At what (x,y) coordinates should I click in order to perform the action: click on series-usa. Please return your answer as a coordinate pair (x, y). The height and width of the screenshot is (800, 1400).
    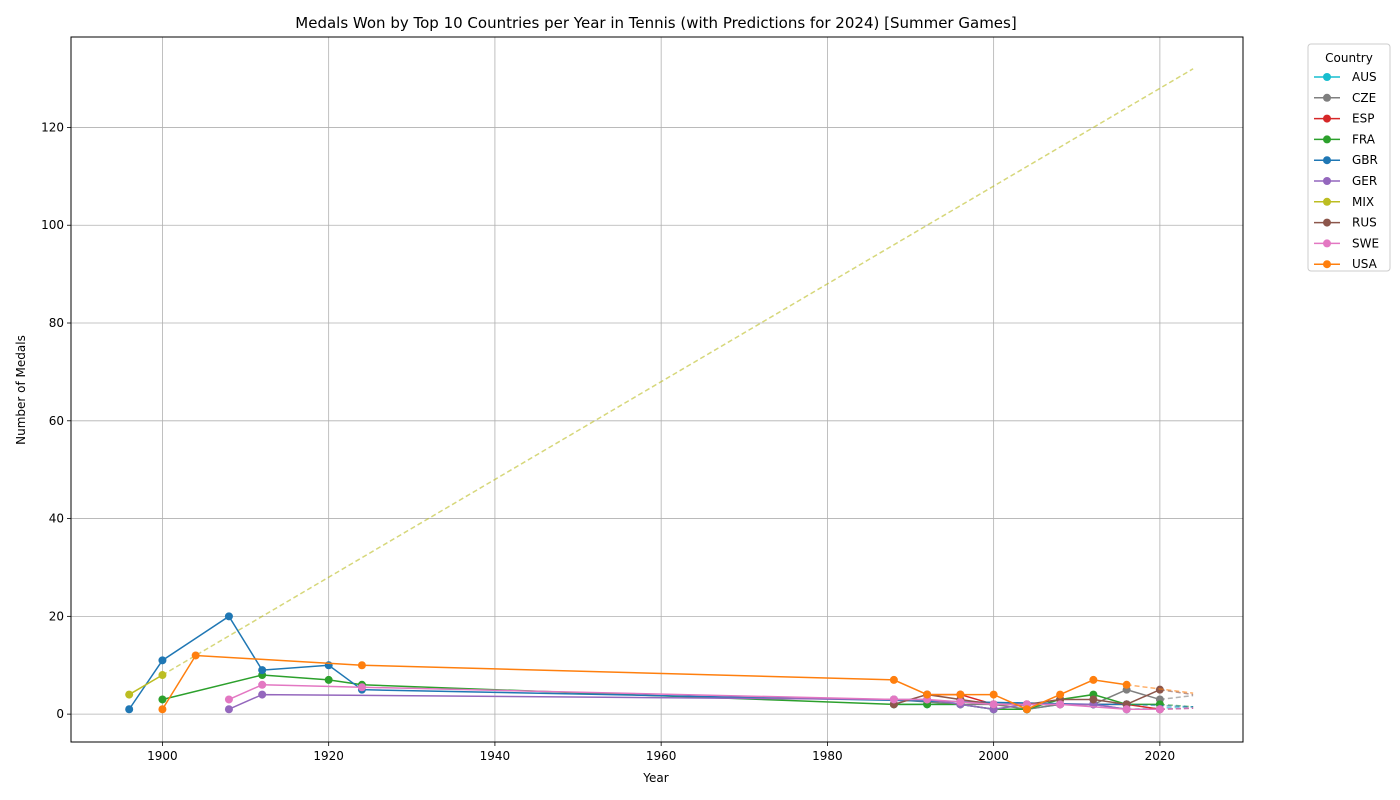
    Looking at the image, I should click on (676, 682).